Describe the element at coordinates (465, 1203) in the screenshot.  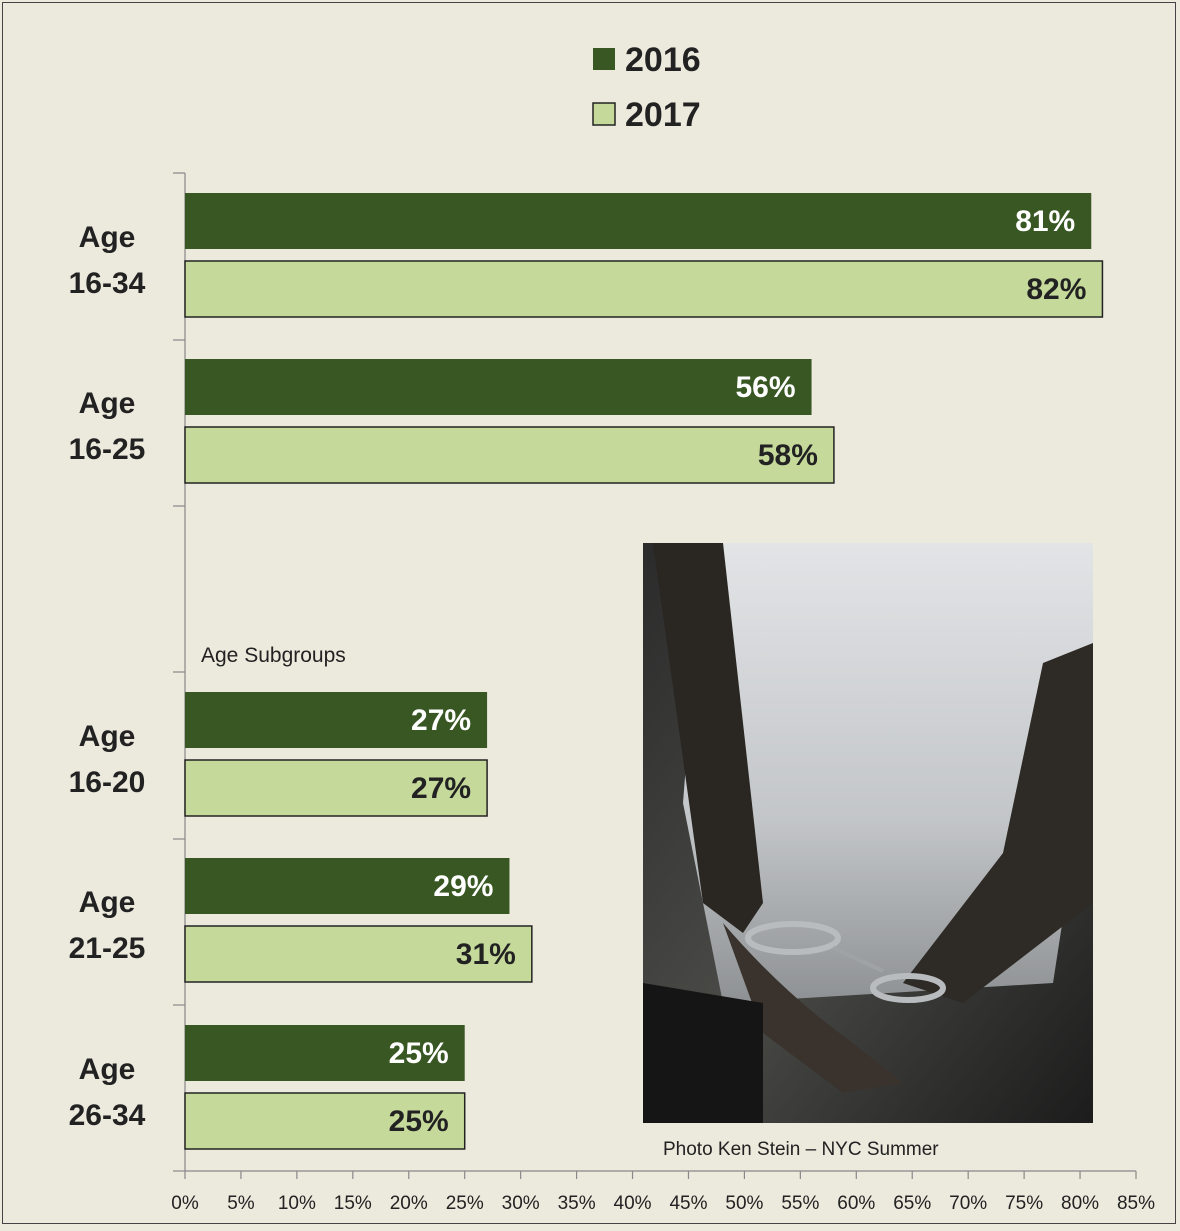
I see `x-tick-label: 25%` at that location.